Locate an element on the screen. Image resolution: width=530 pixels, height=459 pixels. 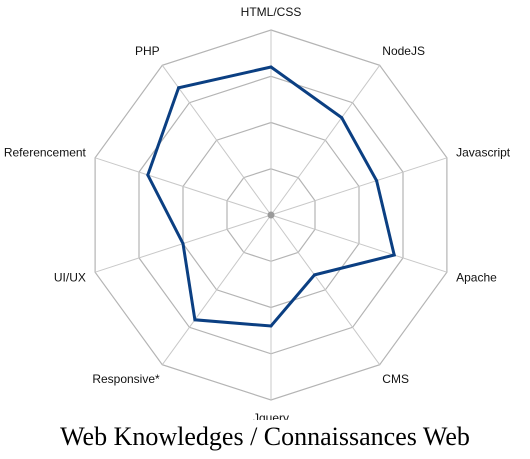
data-point-apache is located at coordinates (394, 255).